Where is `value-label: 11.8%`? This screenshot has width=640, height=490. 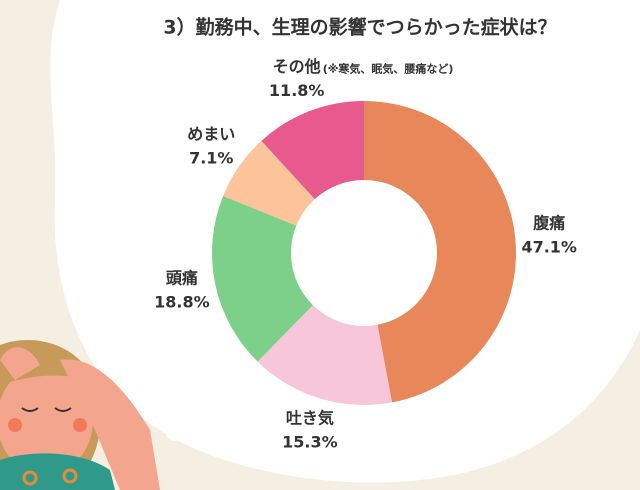
value-label: 11.8% is located at coordinates (297, 90).